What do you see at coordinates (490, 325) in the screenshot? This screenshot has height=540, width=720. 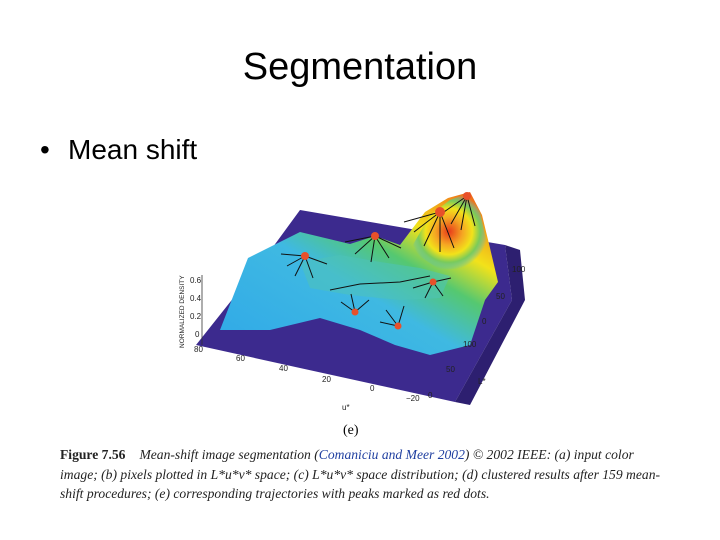 I see `base-plane-right-edge` at bounding box center [490, 325].